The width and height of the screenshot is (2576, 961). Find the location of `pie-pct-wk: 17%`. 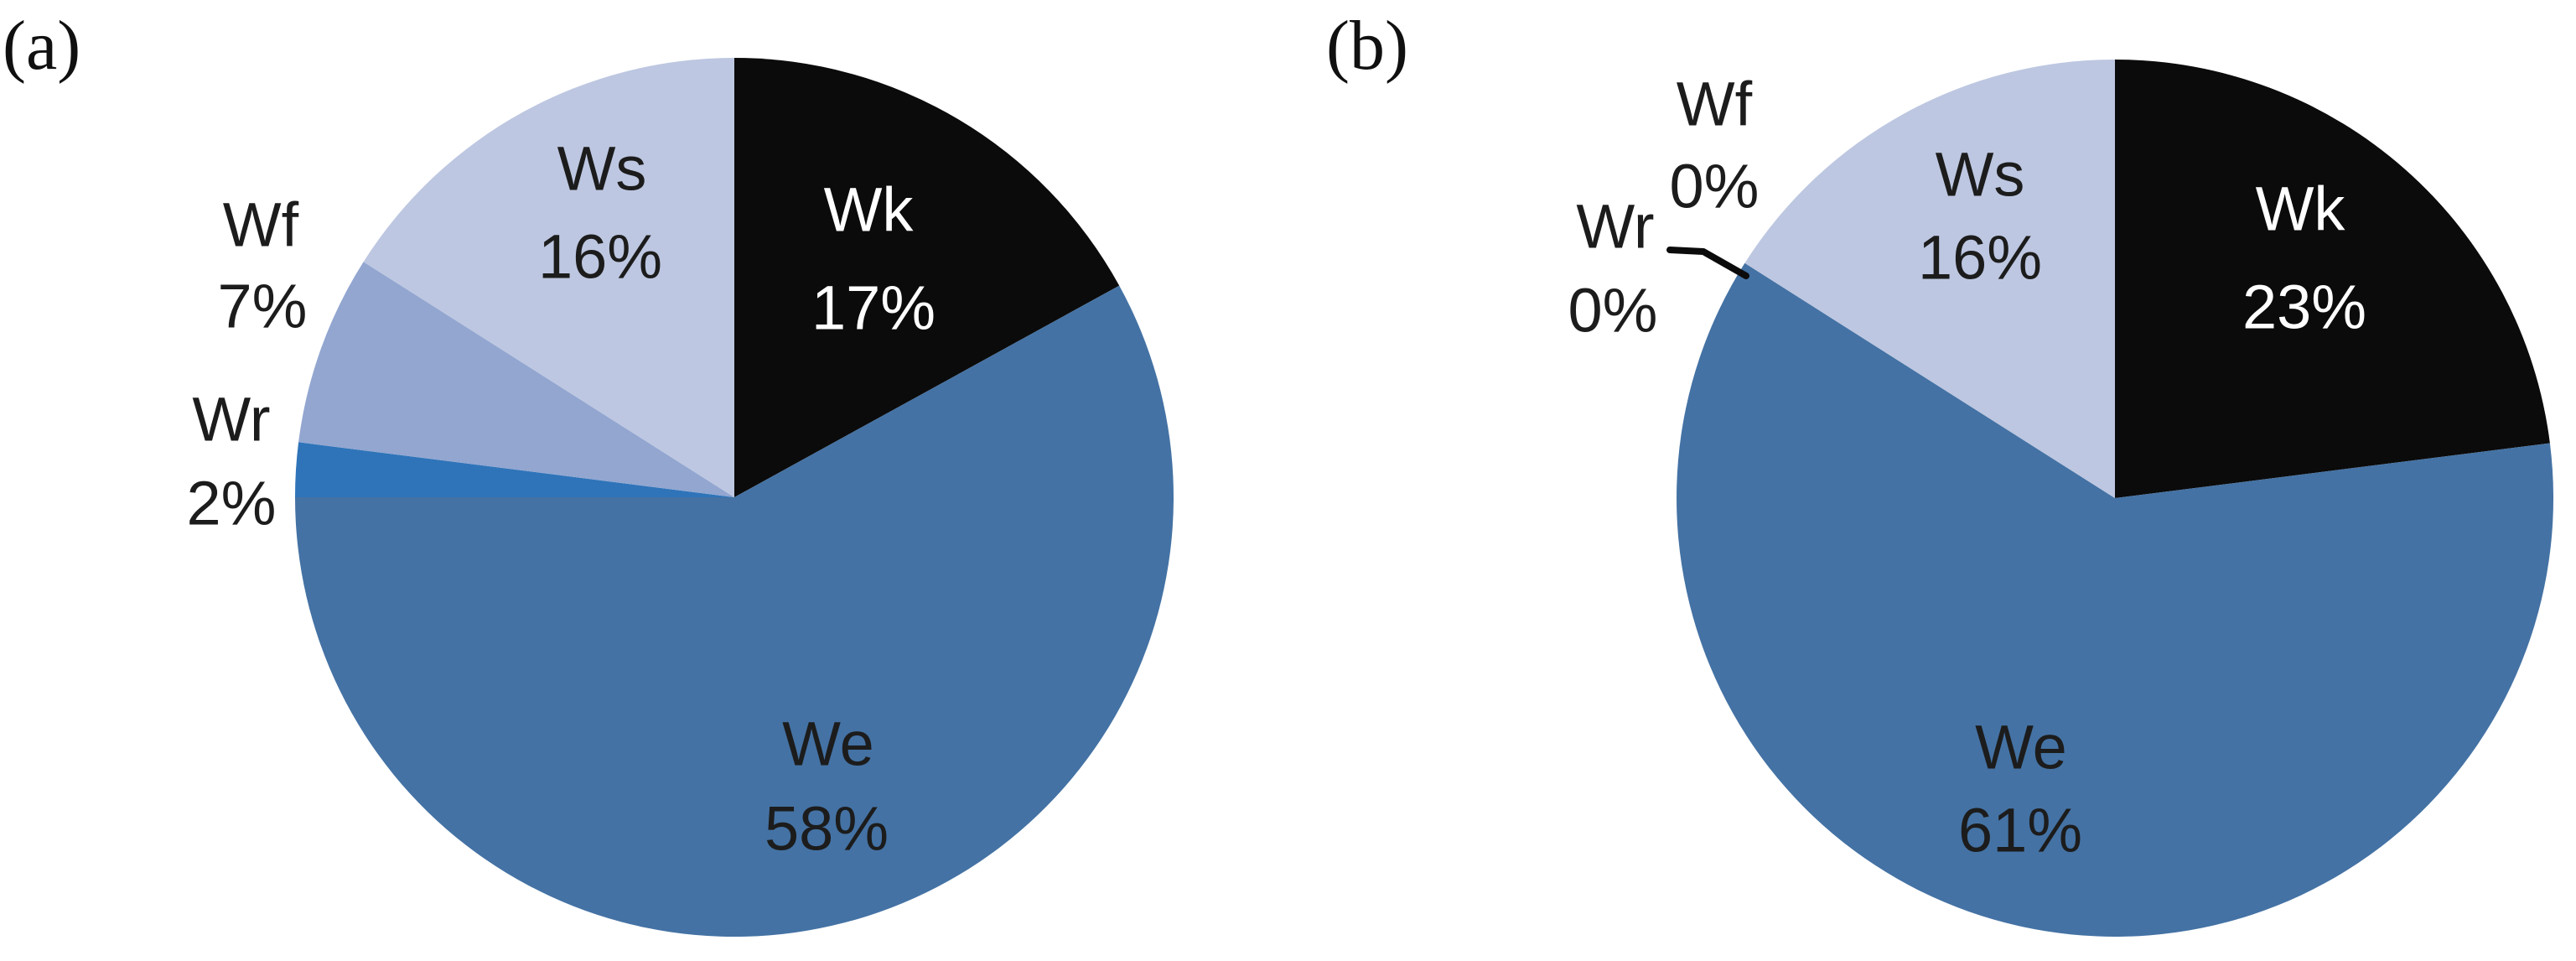

pie-pct-wk: 17% is located at coordinates (873, 308).